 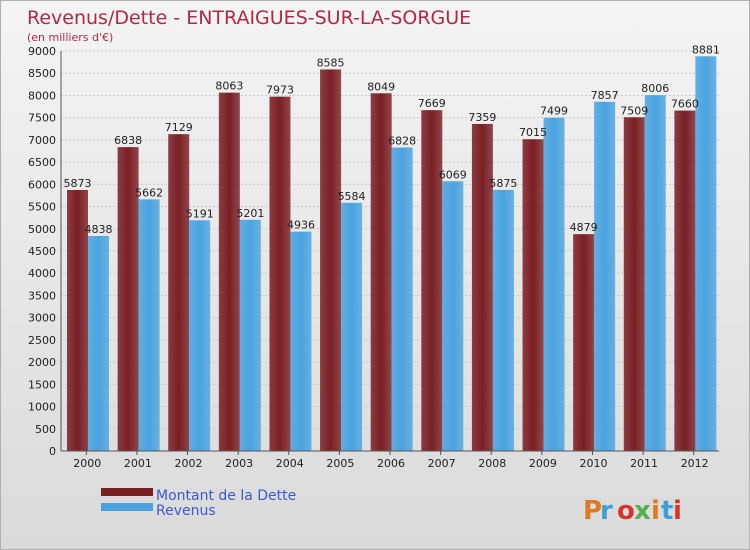 I want to click on y-tick-label: 9000, so click(x=42, y=51).